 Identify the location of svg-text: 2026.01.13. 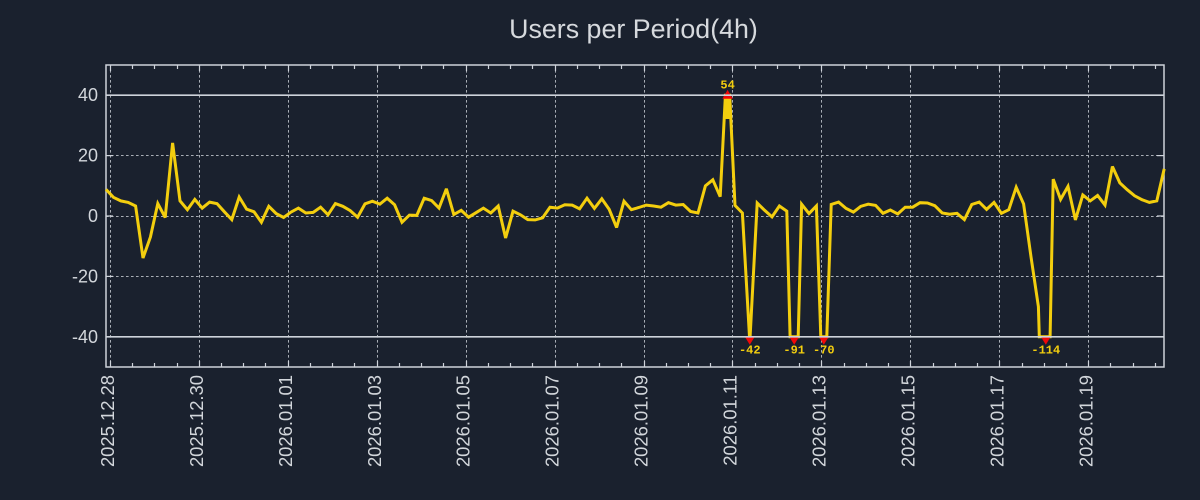
(819, 421).